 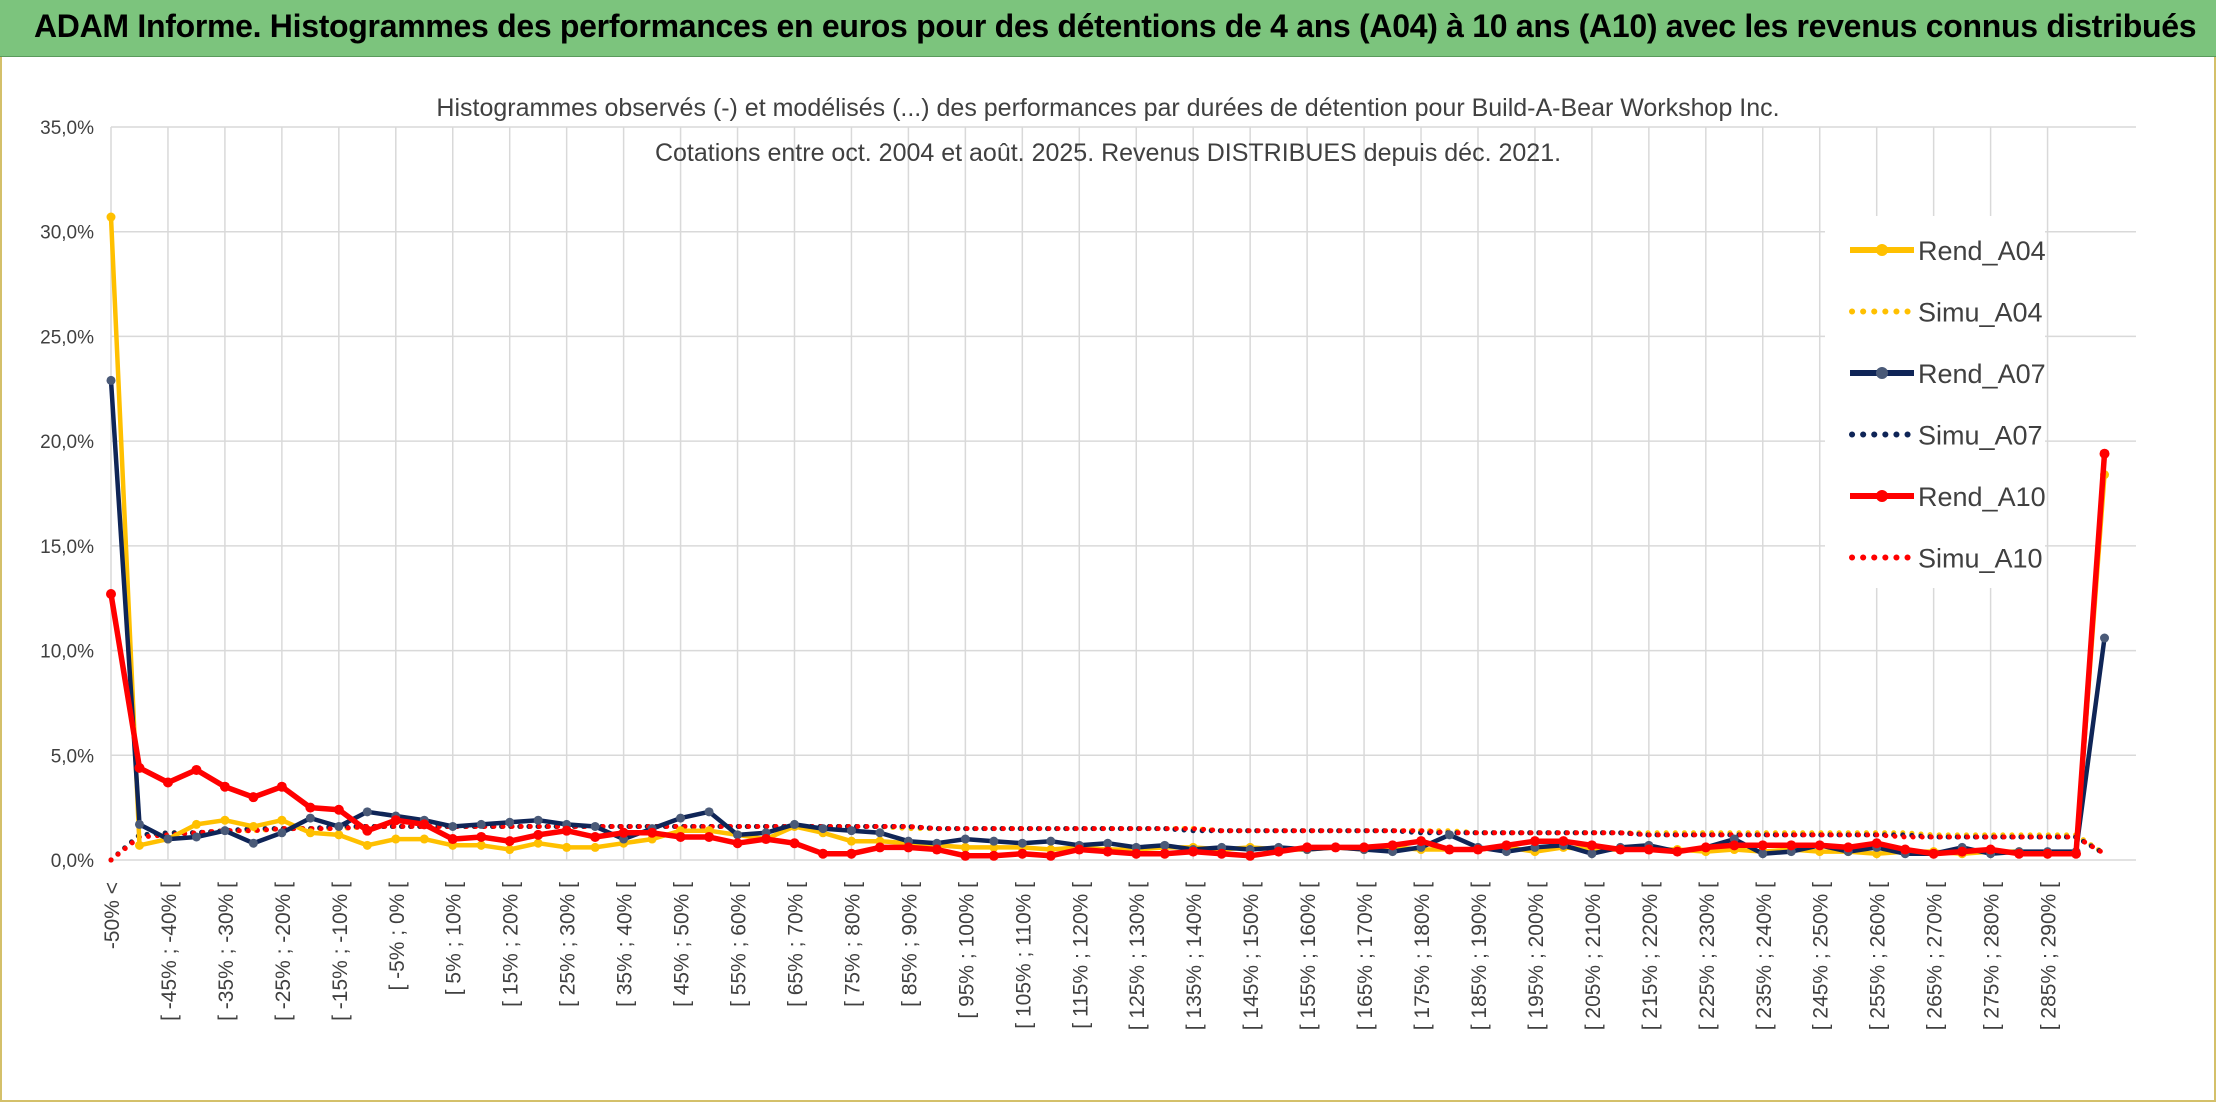 What do you see at coordinates (67, 652) in the screenshot?
I see `y-tick-label: 10,0%` at bounding box center [67, 652].